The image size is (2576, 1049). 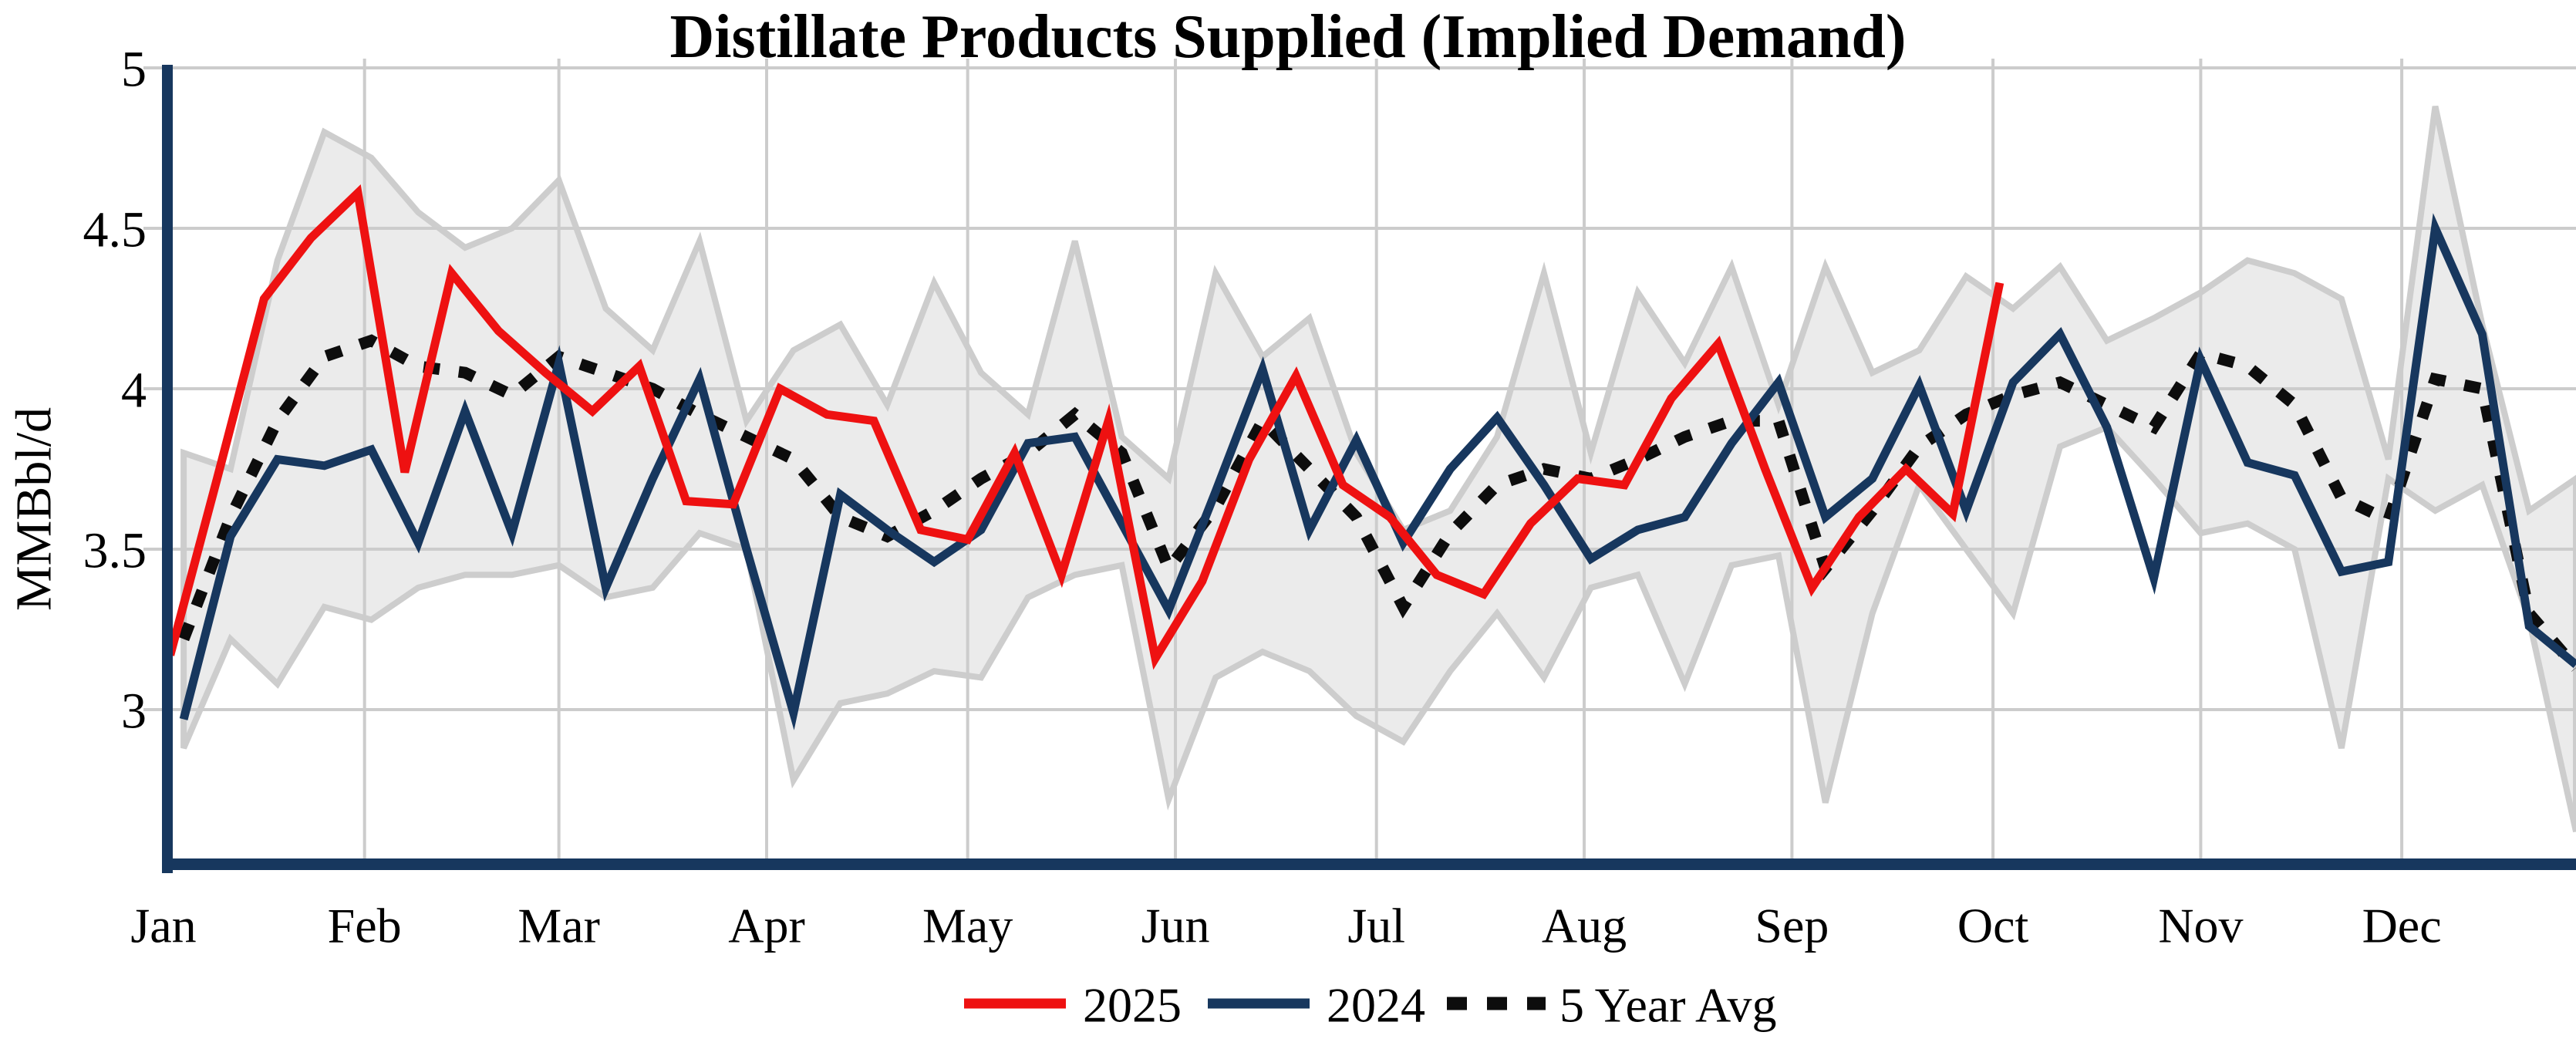 I want to click on x-tick-label-apr: Apr, so click(x=766, y=926).